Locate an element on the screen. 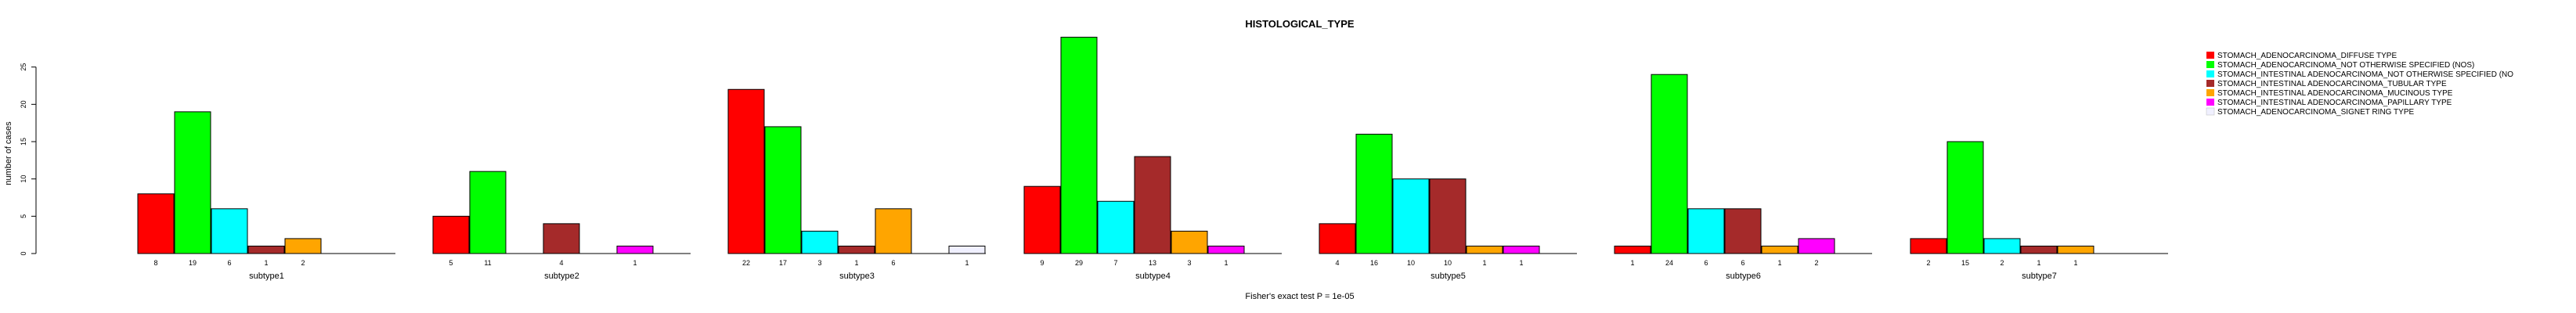 Image resolution: width=2576 pixels, height=313 pixels. subtype-group: 8 19 6 1 2 subtype1 is located at coordinates (266, 196).